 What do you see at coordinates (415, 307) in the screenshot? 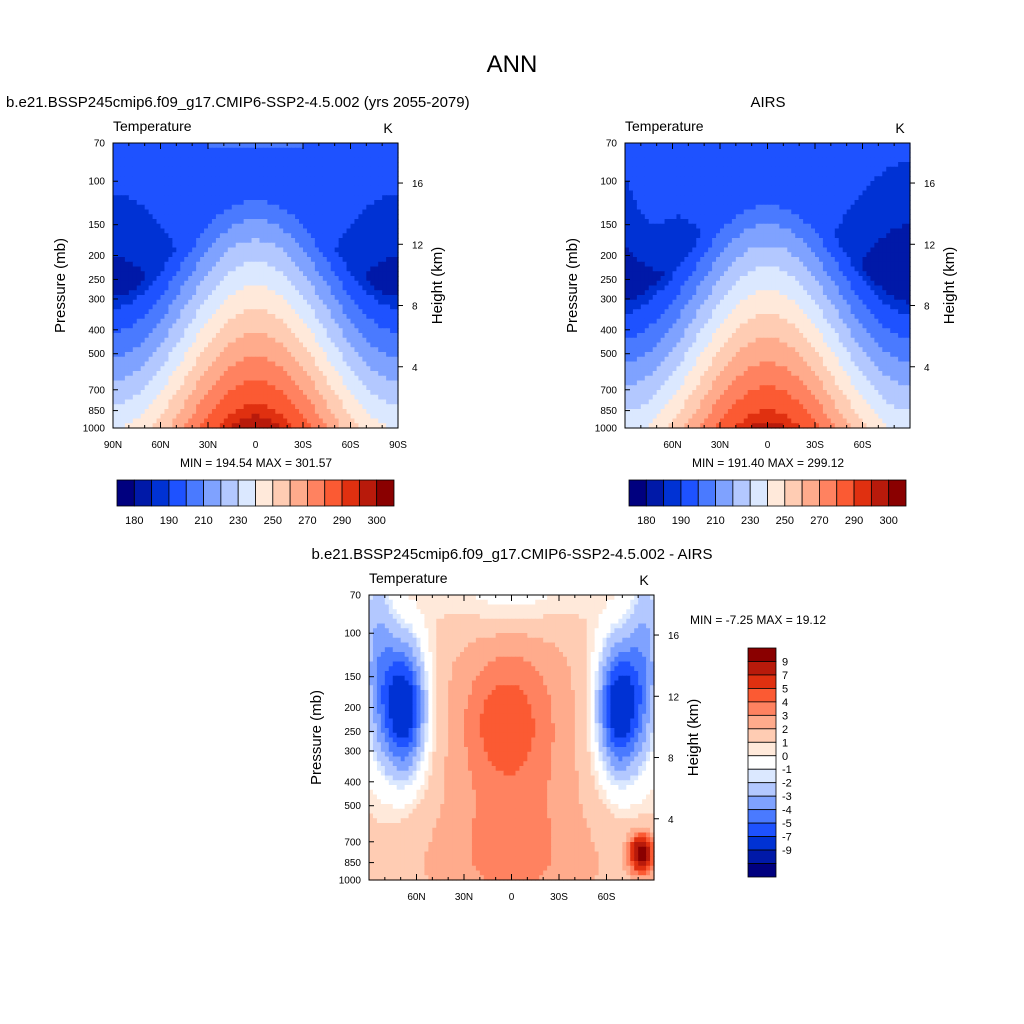
I see `y2-tick-label: 8` at bounding box center [415, 307].